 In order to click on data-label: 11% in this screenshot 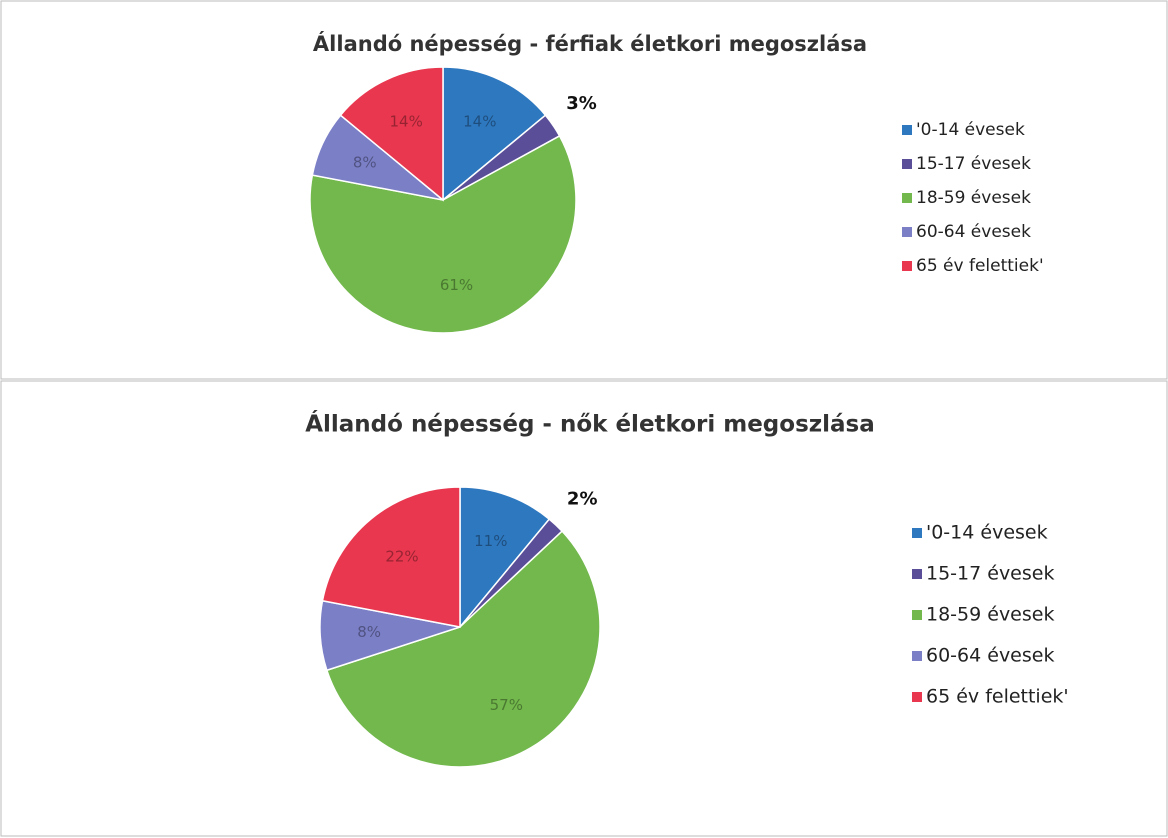, I will do `click(490, 541)`.